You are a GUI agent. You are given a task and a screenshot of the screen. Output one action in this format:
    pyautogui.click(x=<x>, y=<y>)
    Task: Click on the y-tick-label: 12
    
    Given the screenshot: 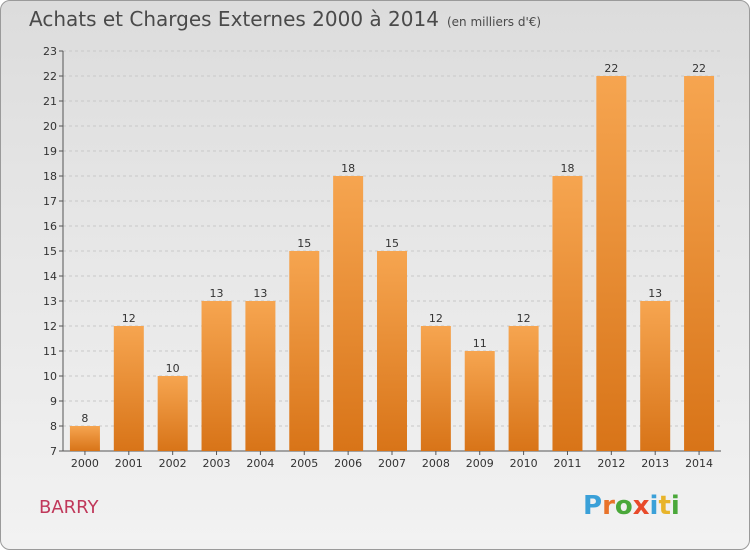 What is the action you would take?
    pyautogui.click(x=50, y=326)
    